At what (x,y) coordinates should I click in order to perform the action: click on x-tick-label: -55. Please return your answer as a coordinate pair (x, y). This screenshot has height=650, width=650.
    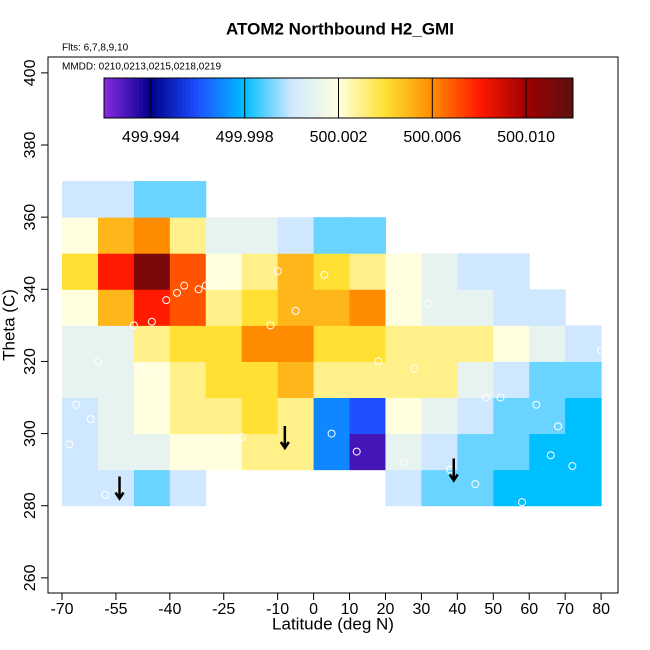
    Looking at the image, I should click on (115, 609).